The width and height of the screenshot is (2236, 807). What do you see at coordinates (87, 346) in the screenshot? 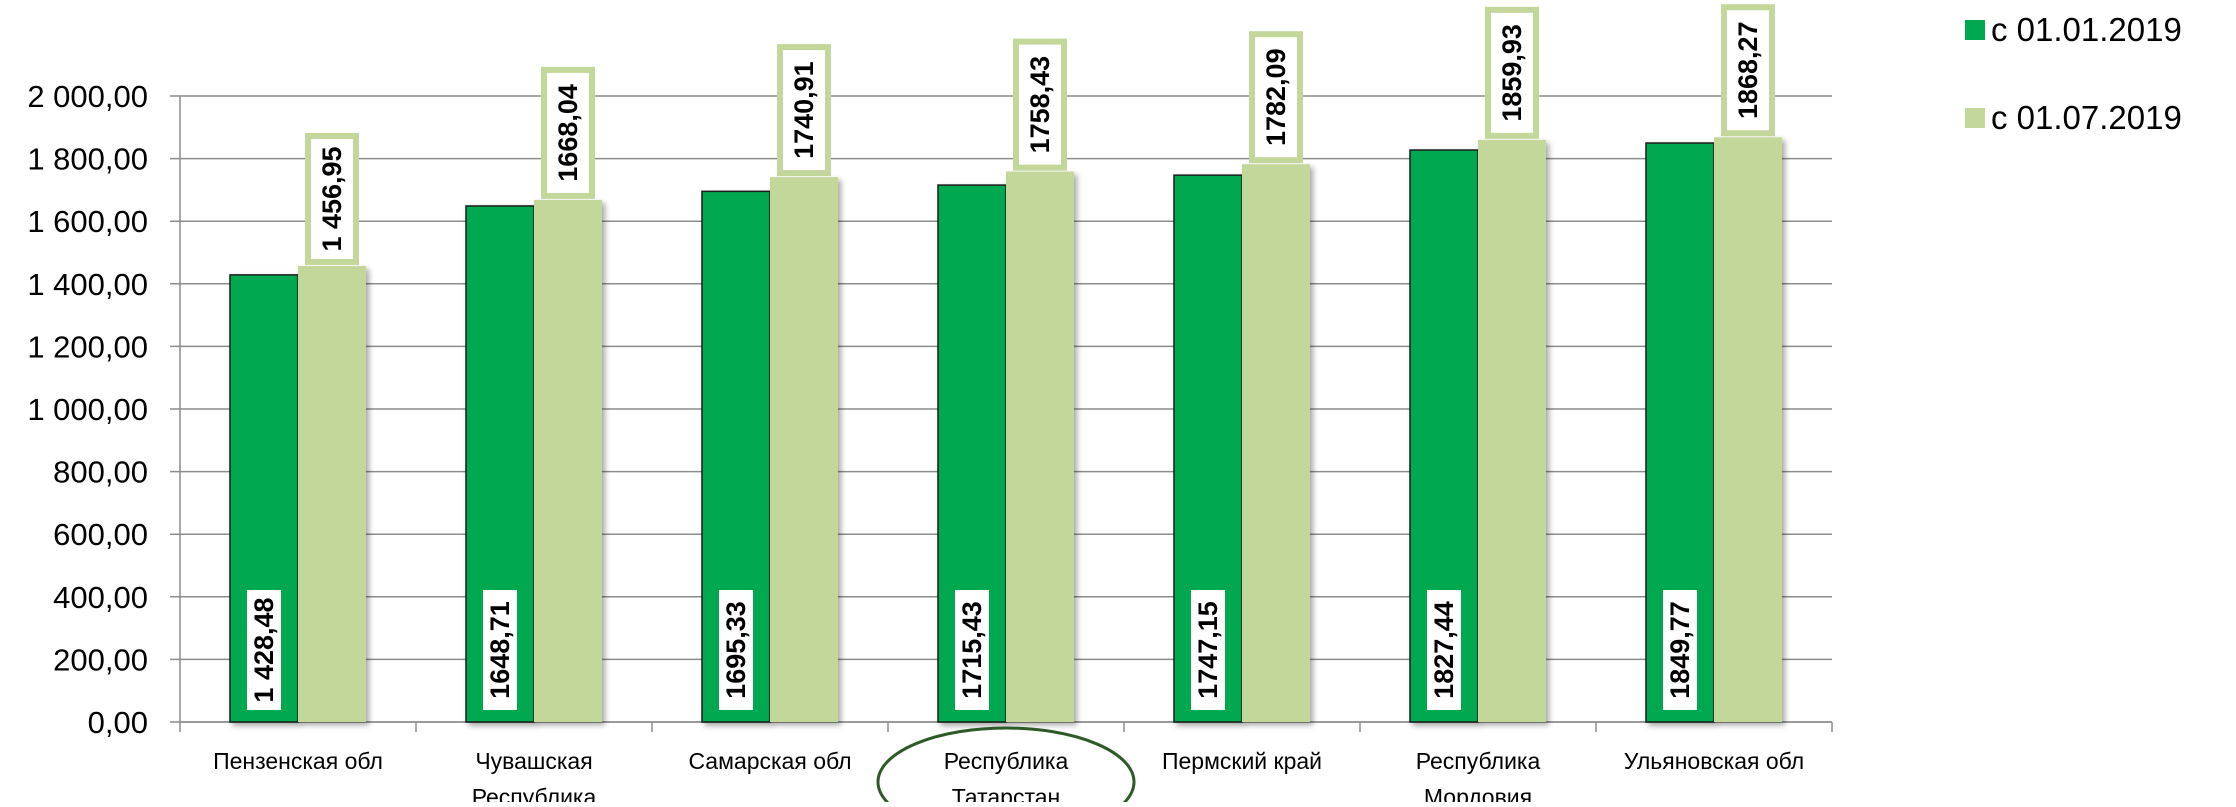
I see `y-tick-label: 1 200,00` at bounding box center [87, 346].